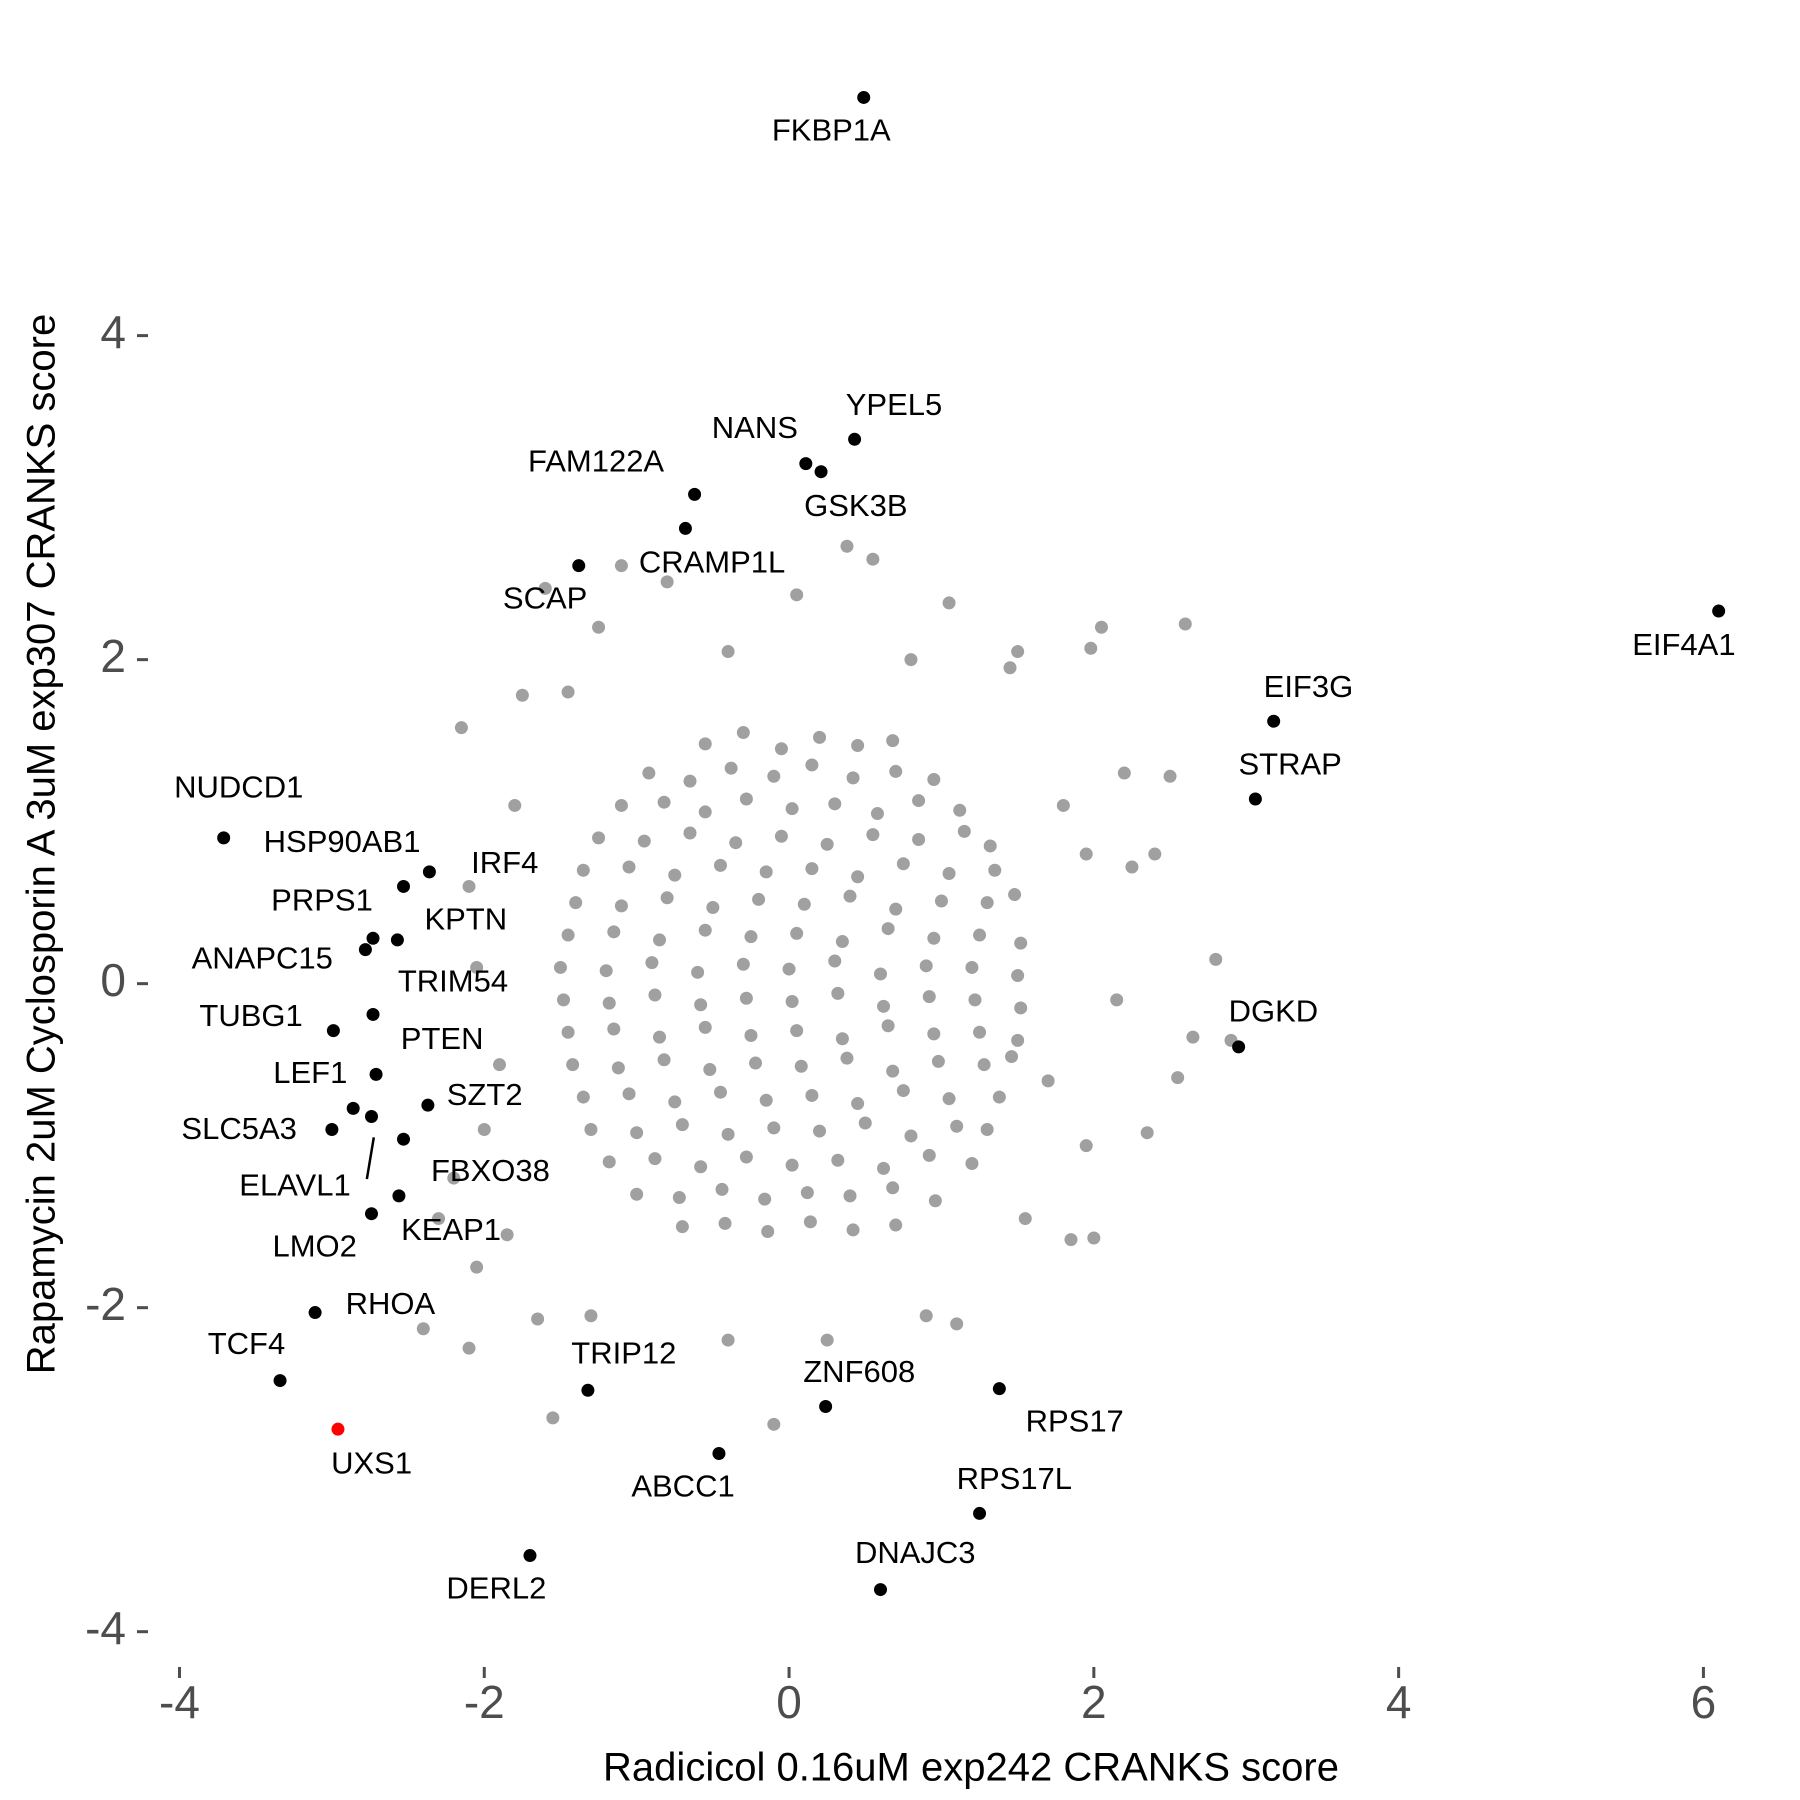  Describe the element at coordinates (1075, 1421) in the screenshot. I see `point-label: RPS17` at that location.